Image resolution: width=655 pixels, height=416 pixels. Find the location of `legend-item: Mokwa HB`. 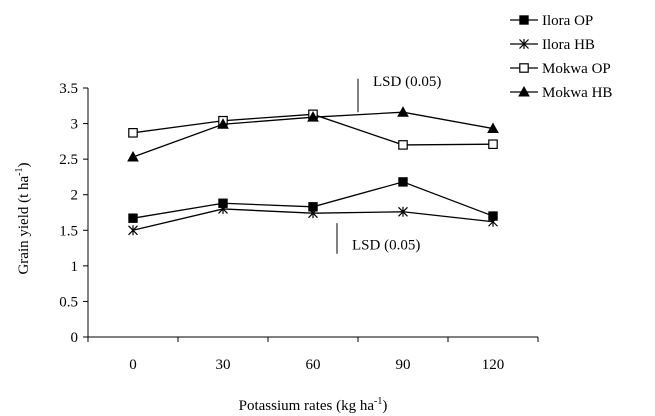

legend-item: Mokwa HB is located at coordinates (561, 93).